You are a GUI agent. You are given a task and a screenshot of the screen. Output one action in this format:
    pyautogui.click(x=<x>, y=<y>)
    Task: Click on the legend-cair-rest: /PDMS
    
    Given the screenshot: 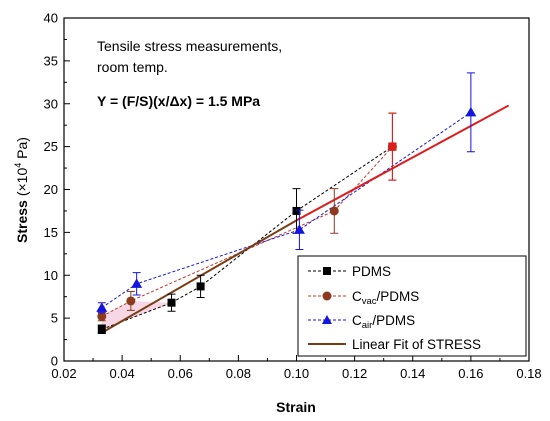 What is the action you would take?
    pyautogui.click(x=393, y=320)
    